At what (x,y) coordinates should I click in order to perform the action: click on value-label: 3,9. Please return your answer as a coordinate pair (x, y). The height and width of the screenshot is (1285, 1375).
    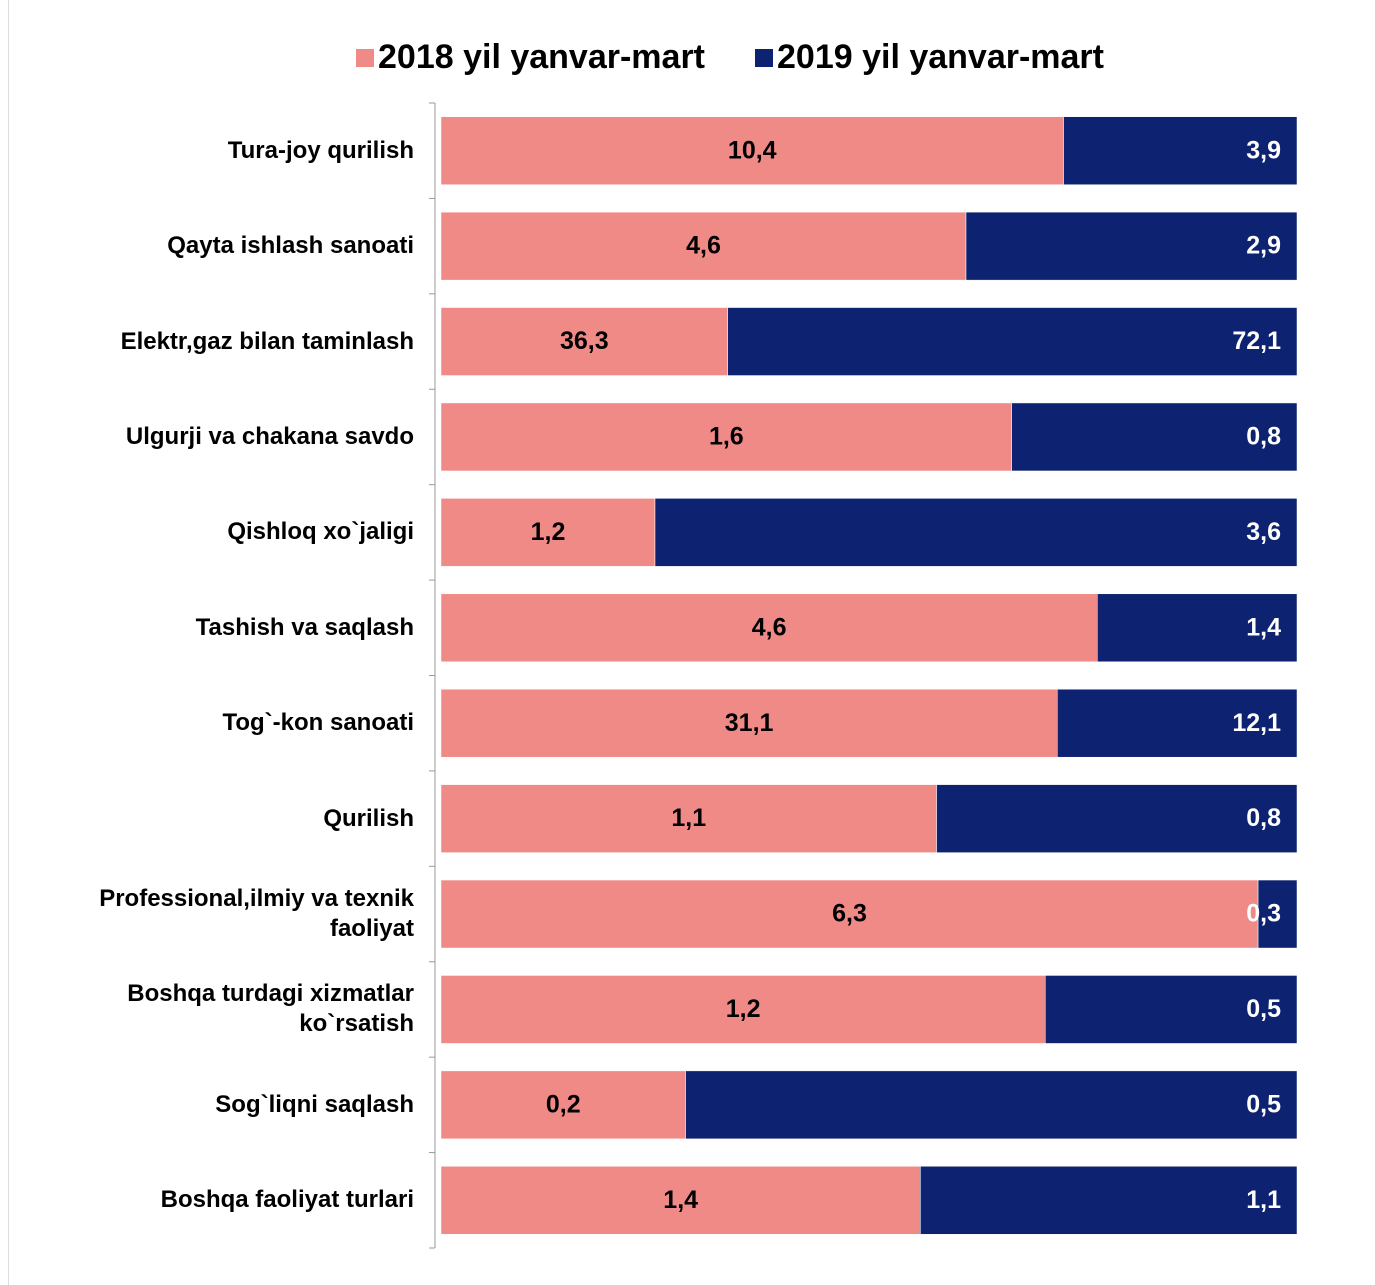
    Looking at the image, I should click on (1263, 150).